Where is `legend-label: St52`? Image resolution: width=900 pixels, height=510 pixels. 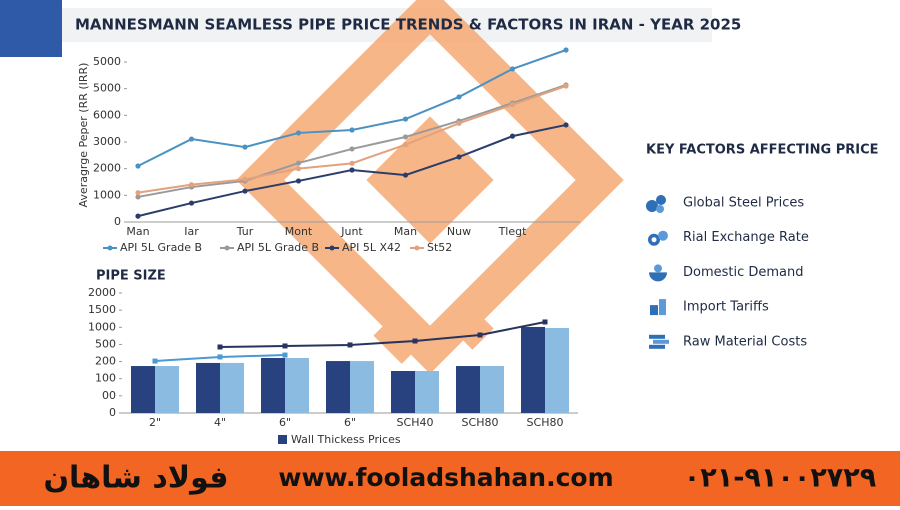
legend-label: St52 is located at coordinates (439, 247).